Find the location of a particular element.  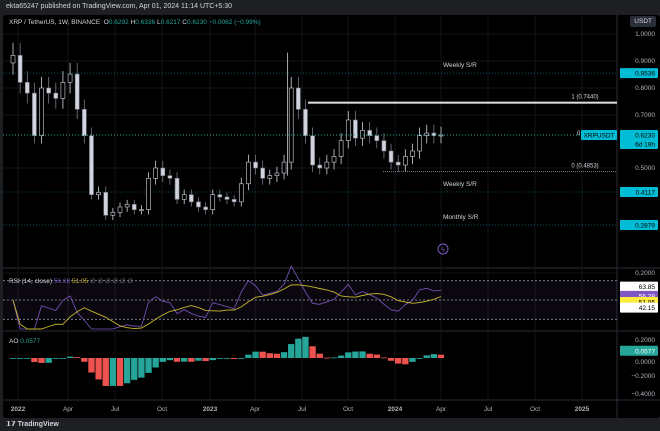

rsi-value: 56.28 is located at coordinates (62, 281).